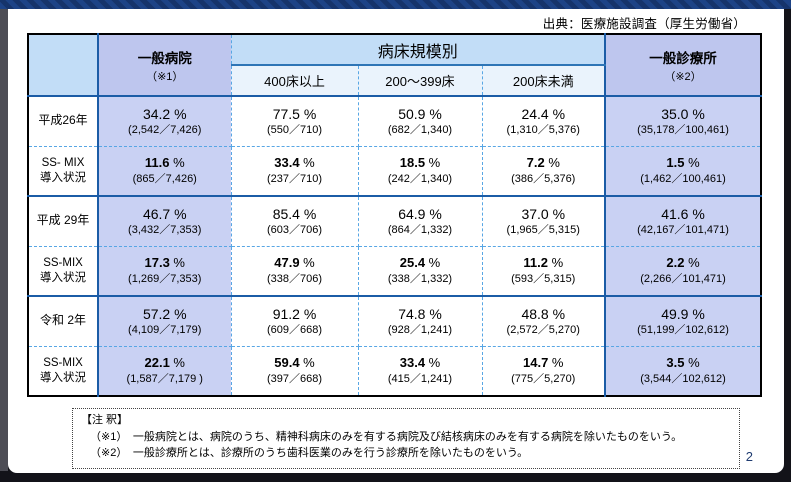 The image size is (791, 482). What do you see at coordinates (418, 50) in the screenshot?
I see `col-header-bed-scale-group: 病床規模別` at bounding box center [418, 50].